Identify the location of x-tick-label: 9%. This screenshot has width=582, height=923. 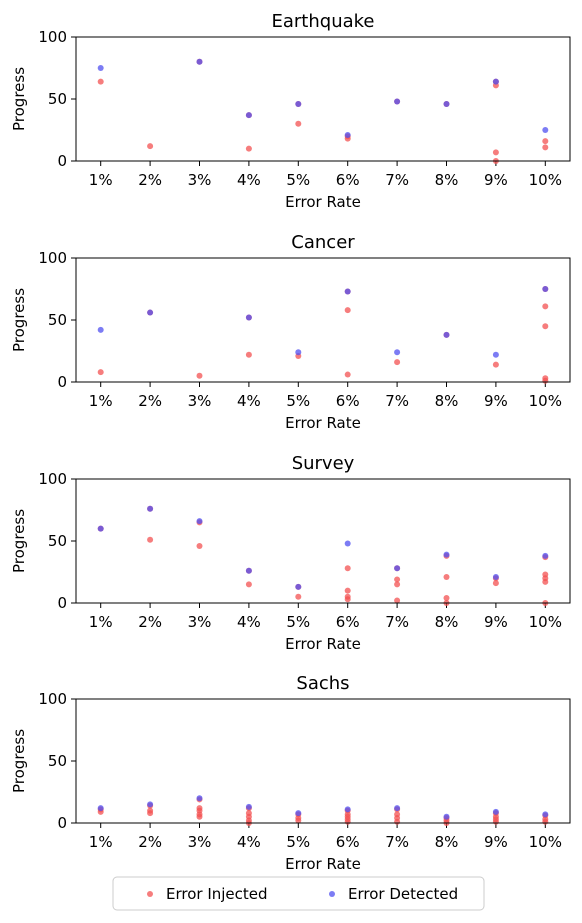
(496, 180).